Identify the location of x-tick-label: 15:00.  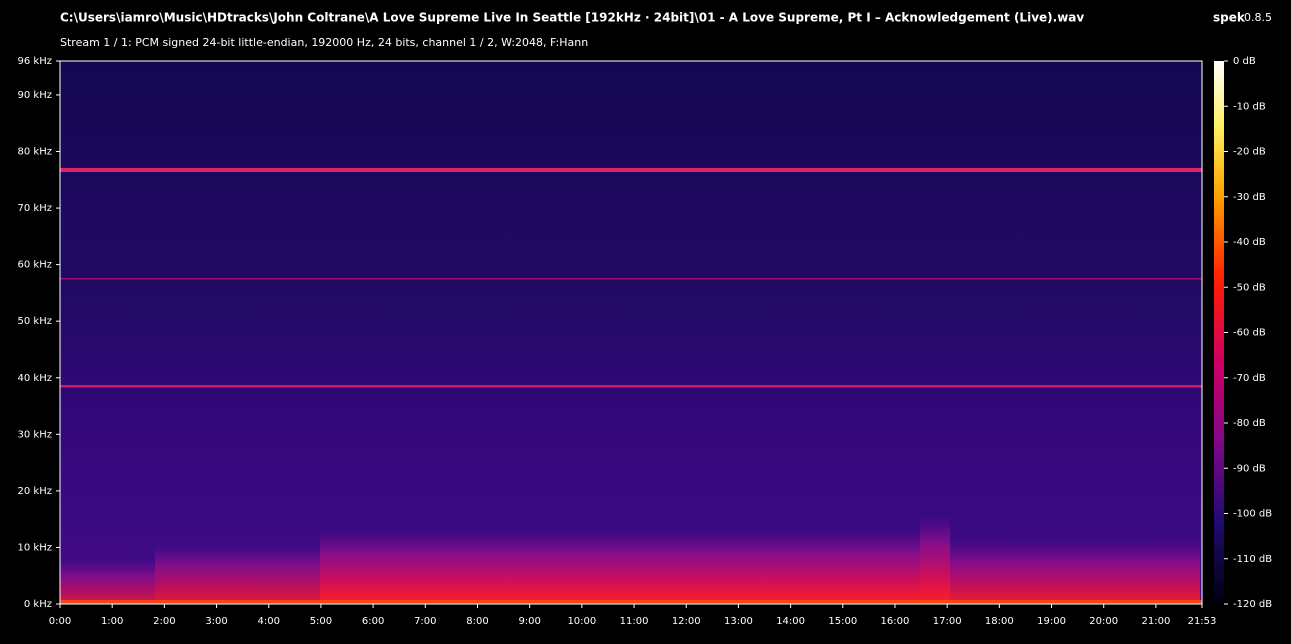
(842, 621).